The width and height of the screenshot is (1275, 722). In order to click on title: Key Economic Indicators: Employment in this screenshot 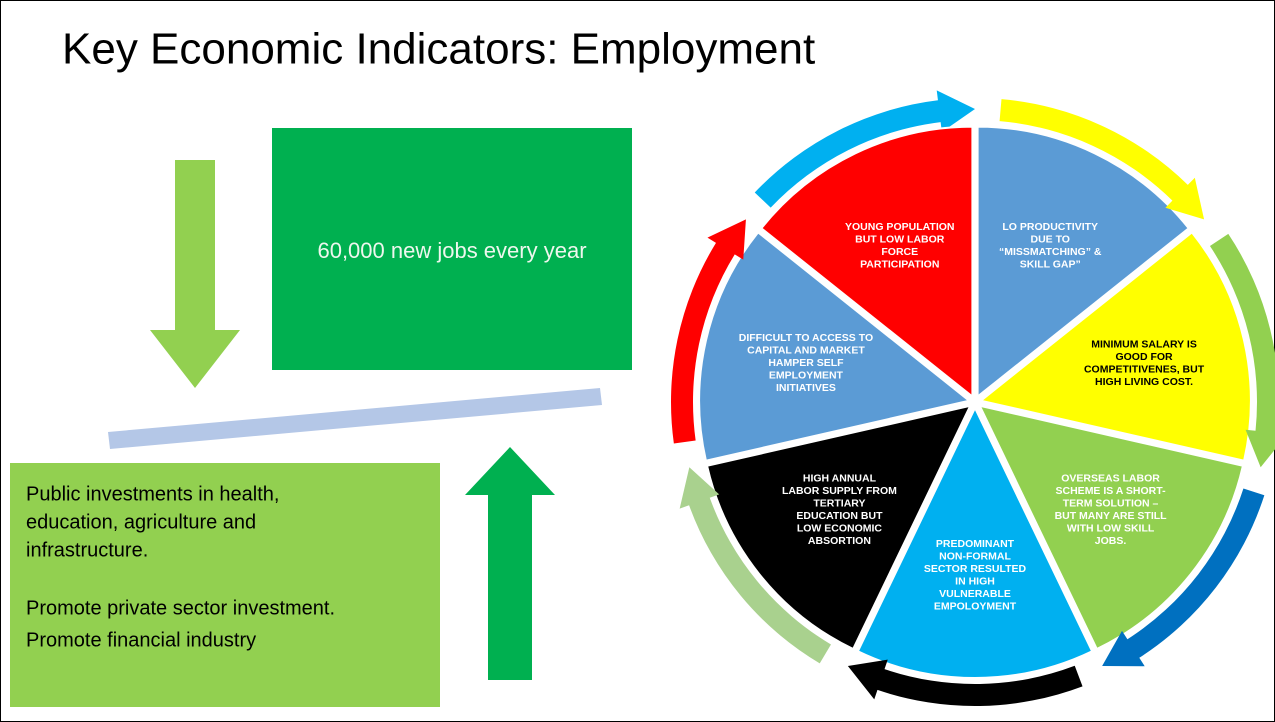, I will do `click(438, 49)`.